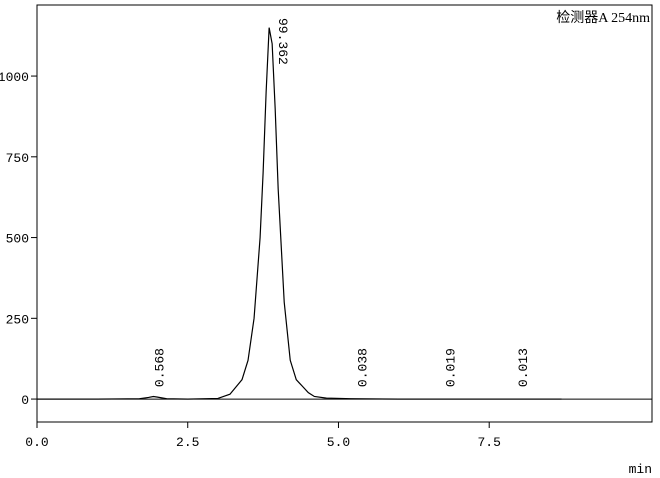 This screenshot has width=660, height=478. Describe the element at coordinates (363, 367) in the screenshot. I see `peak-area-label: 0.038` at that location.